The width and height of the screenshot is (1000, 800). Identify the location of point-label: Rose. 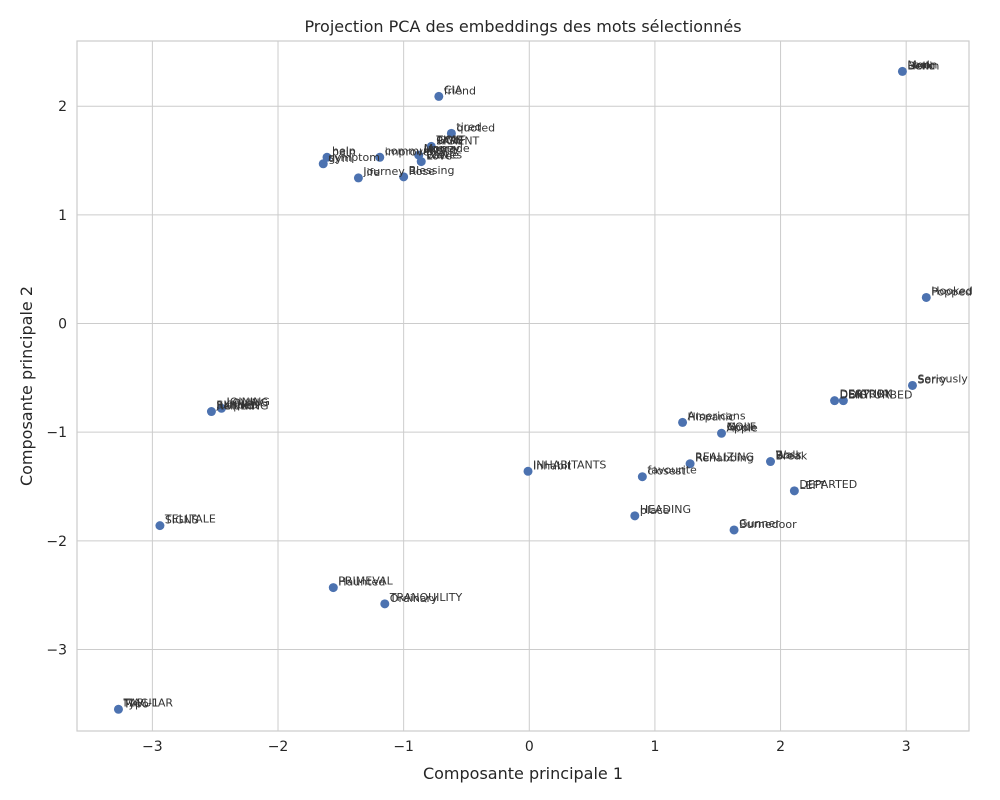
(422, 171).